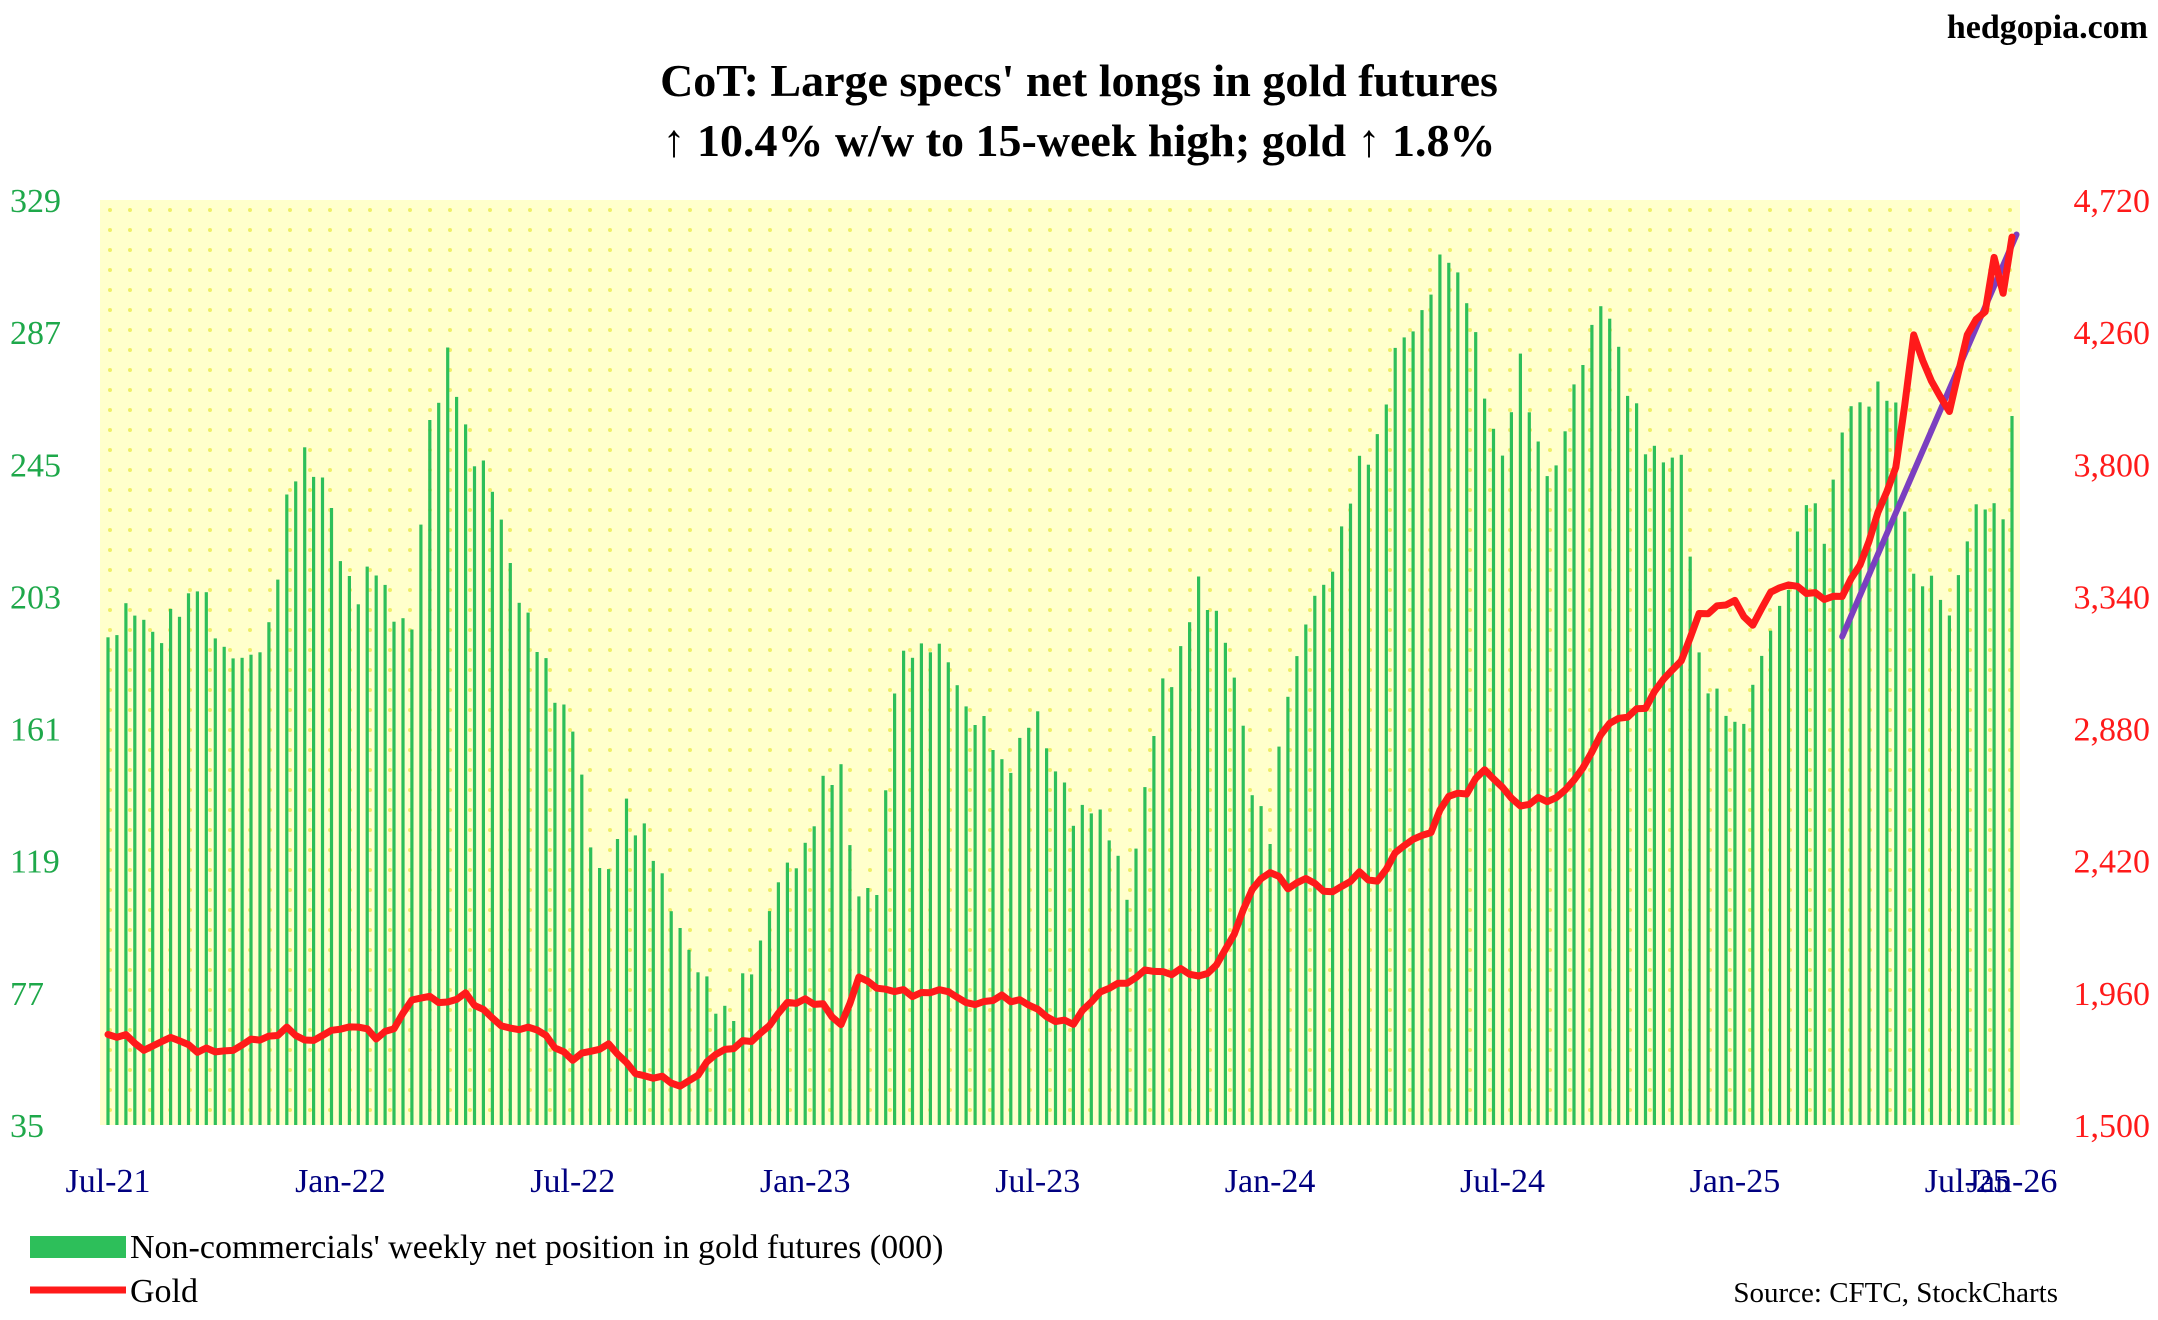  What do you see at coordinates (2012, 1181) in the screenshot?
I see `x-tick-label: Jan-26` at bounding box center [2012, 1181].